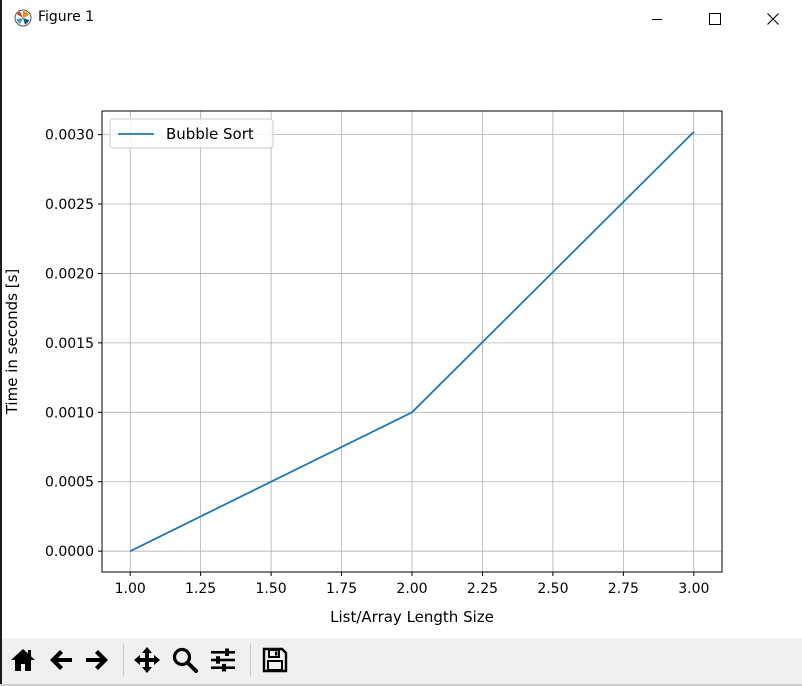 The height and width of the screenshot is (686, 802). I want to click on forward-arrow-icon, so click(97, 660).